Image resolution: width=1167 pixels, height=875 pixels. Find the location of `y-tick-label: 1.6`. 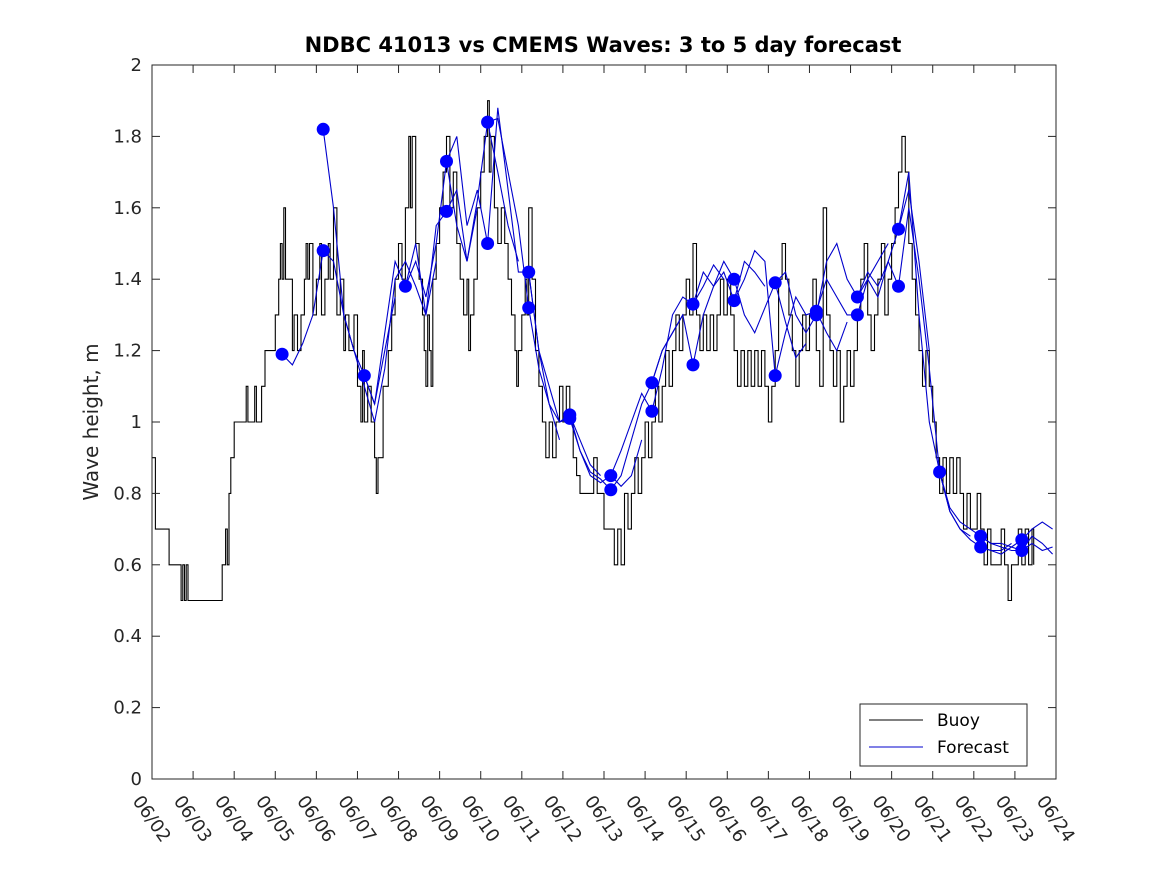

y-tick-label: 1.6 is located at coordinates (127, 208).